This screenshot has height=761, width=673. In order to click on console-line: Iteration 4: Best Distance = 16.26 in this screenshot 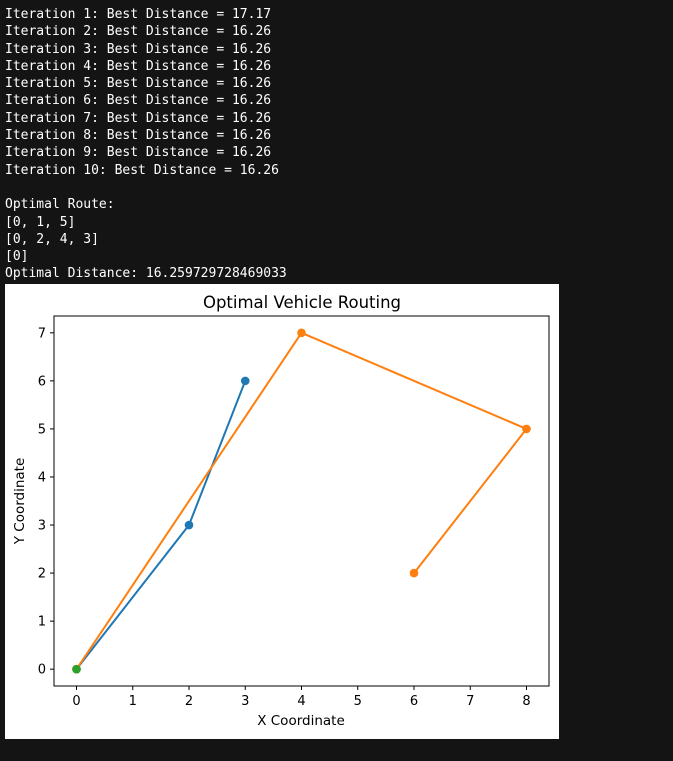, I will do `click(138, 66)`.